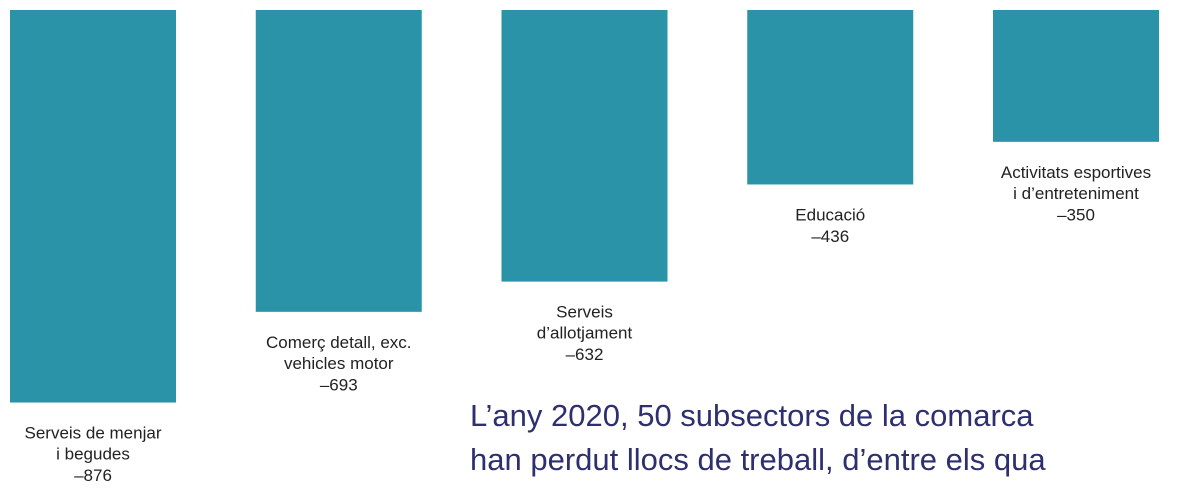  Describe the element at coordinates (92, 433) in the screenshot. I see `label-line: Serveis de menjar` at that location.